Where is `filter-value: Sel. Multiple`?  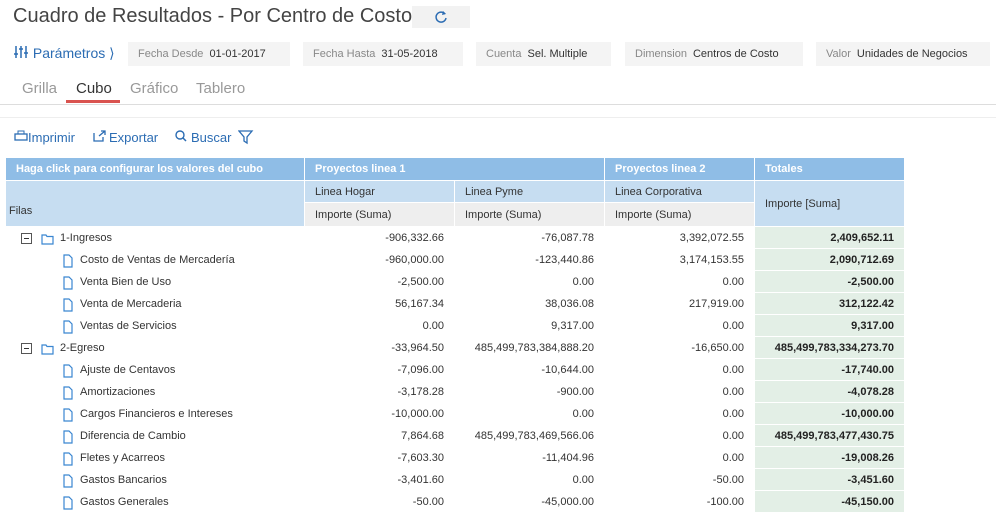
filter-value: Sel. Multiple is located at coordinates (557, 54).